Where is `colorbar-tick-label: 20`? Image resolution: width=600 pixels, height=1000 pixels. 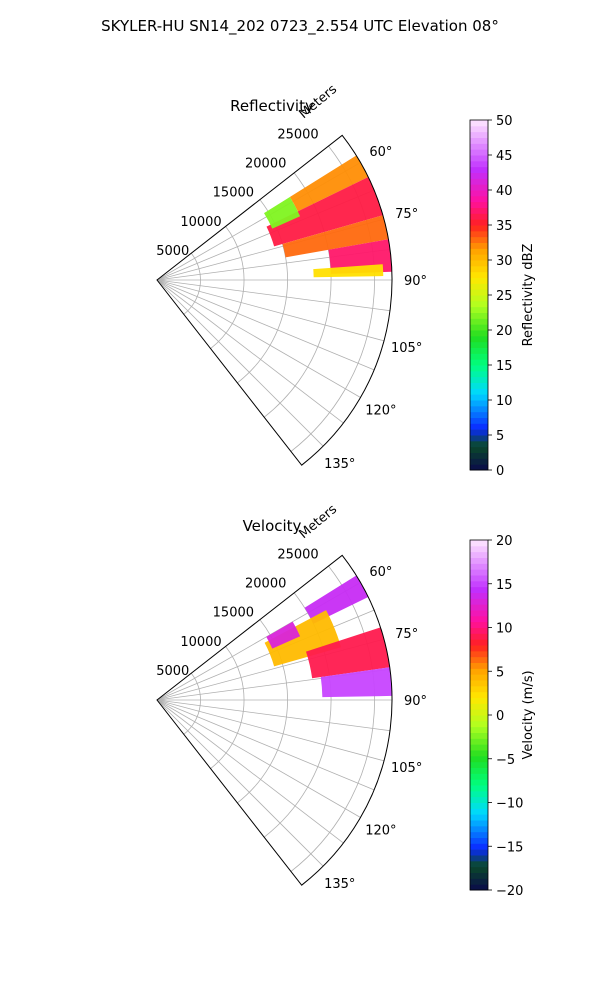 colorbar-tick-label: 20 is located at coordinates (504, 331).